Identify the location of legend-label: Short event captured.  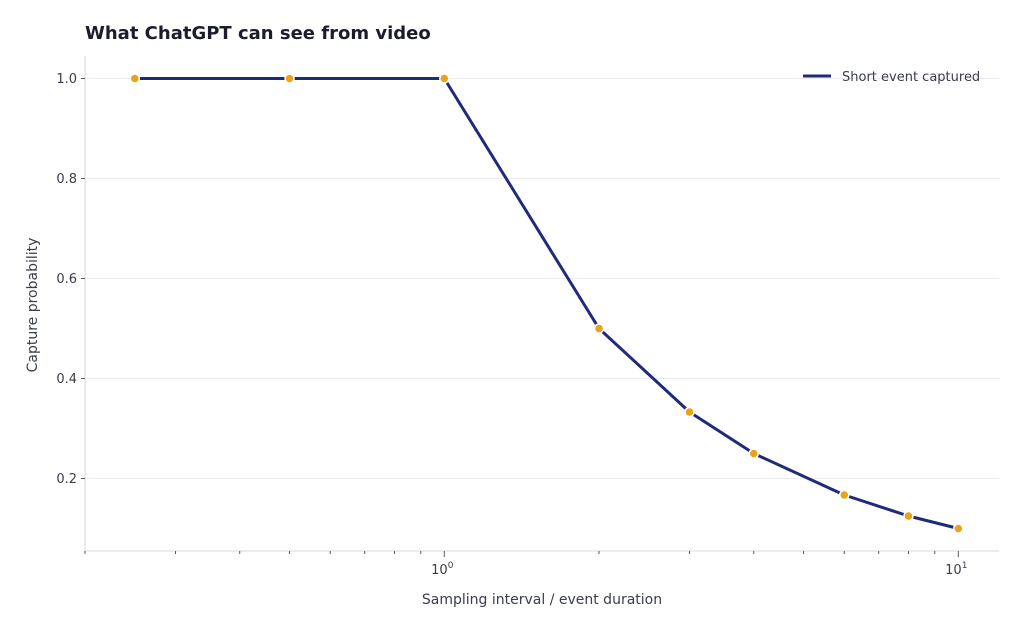
(911, 77).